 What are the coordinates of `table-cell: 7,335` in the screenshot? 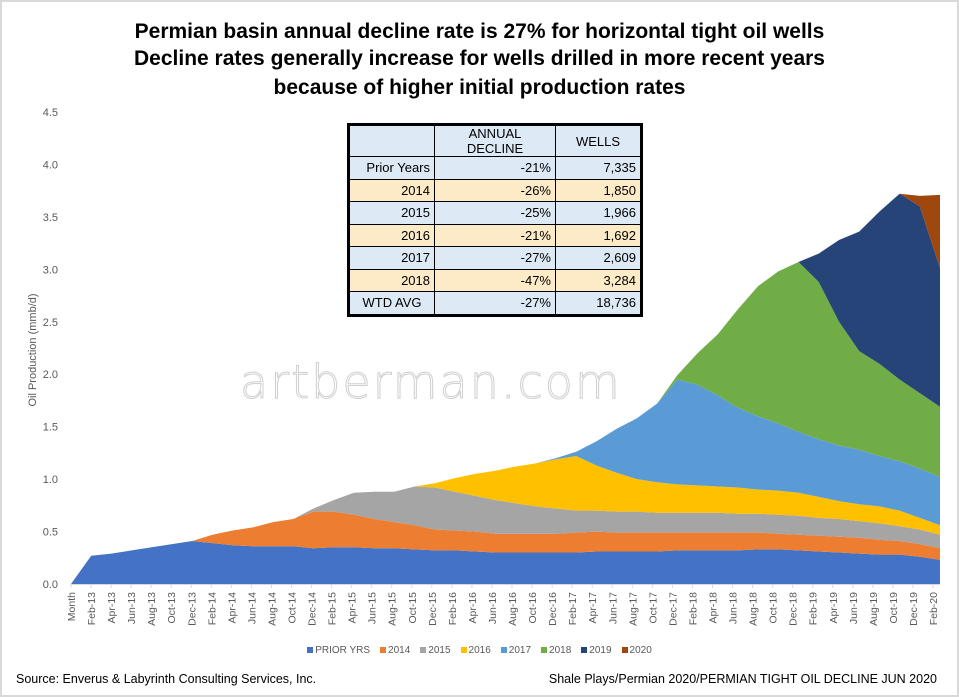 It's located at (598, 168).